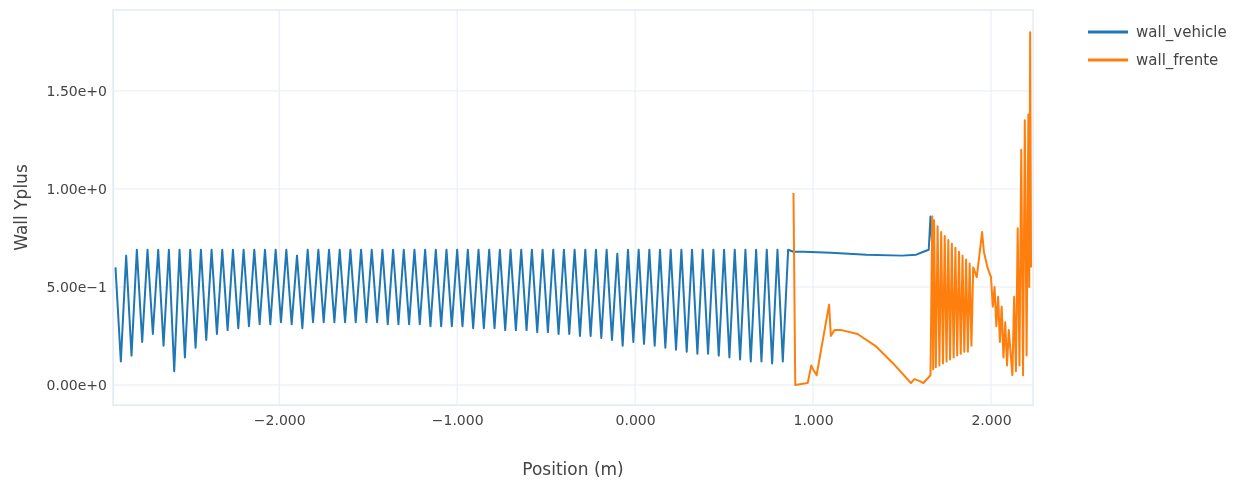 This screenshot has width=1233, height=487. Describe the element at coordinates (1181, 32) in the screenshot. I see `legend-label: wall_vehicle` at that location.